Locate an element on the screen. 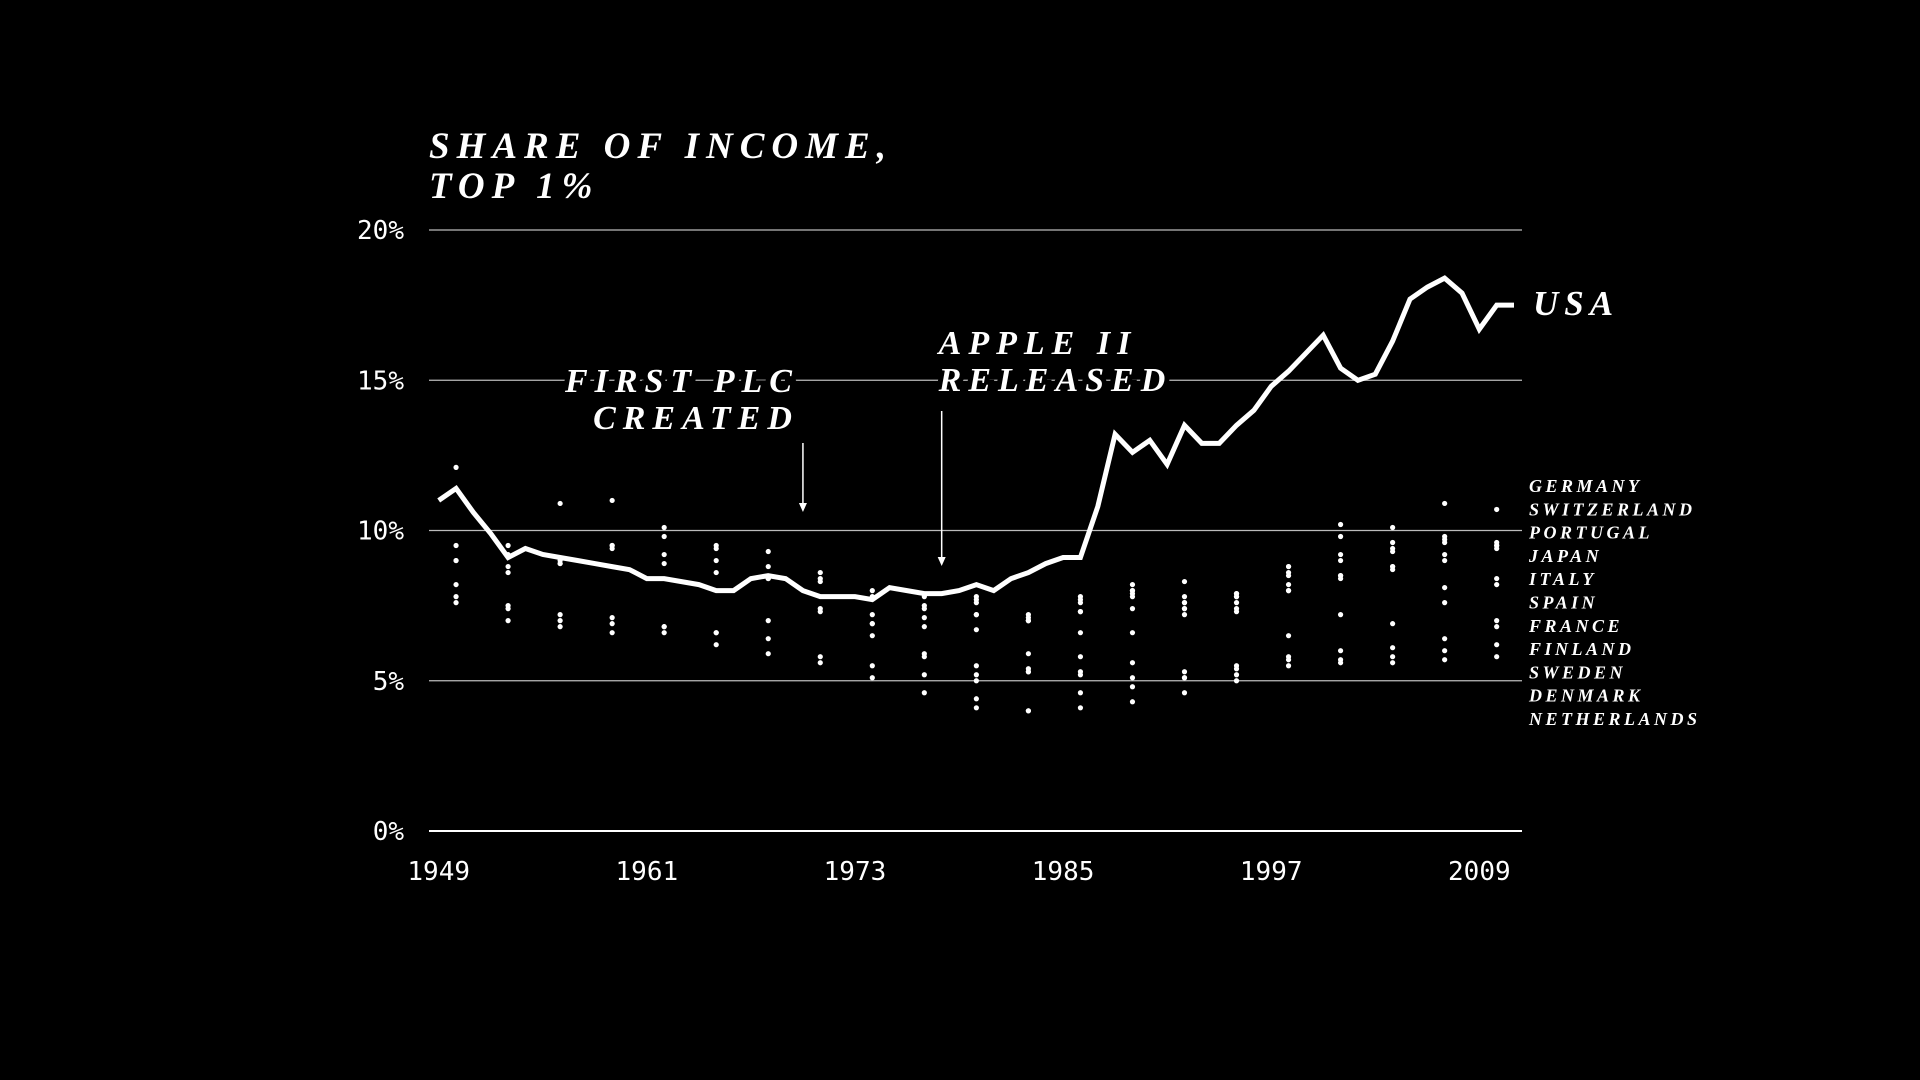 The height and width of the screenshot is (1080, 1920). legend-label: ITALY is located at coordinates (1562, 579).